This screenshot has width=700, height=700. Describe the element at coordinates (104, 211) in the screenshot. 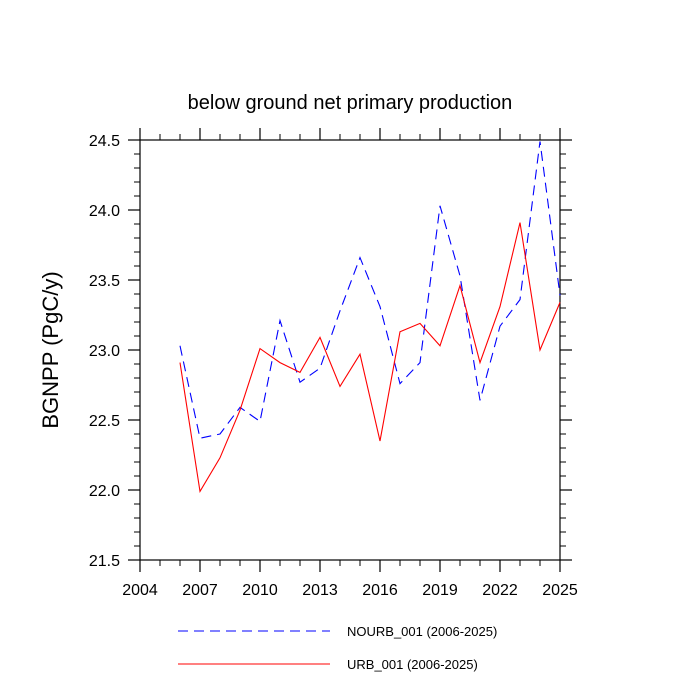

I see `y-tick-label: 24.0` at that location.